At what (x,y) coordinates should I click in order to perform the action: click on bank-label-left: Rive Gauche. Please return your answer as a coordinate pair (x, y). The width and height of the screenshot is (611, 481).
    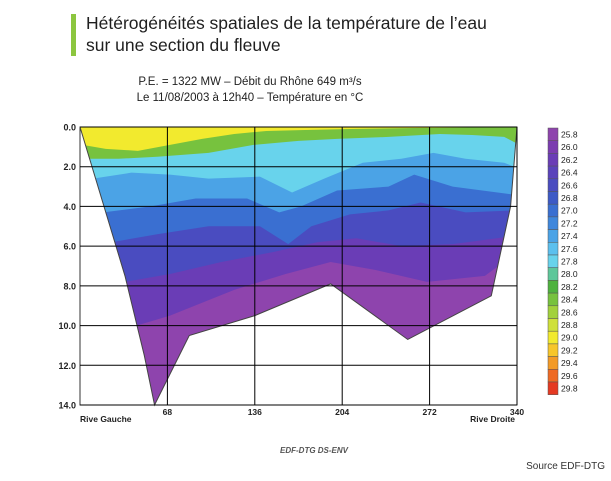
    Looking at the image, I should click on (106, 419).